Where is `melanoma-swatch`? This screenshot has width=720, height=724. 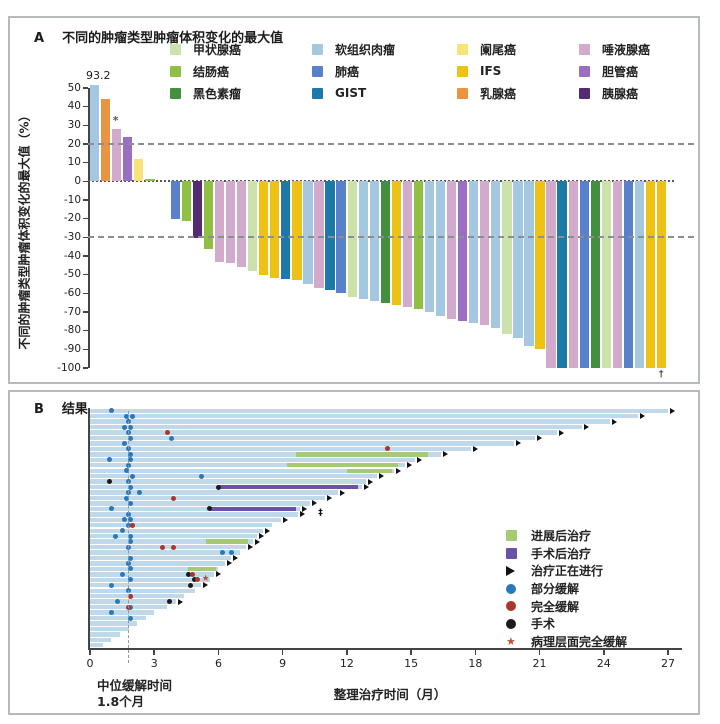
melanoma-swatch is located at coordinates (175, 93).